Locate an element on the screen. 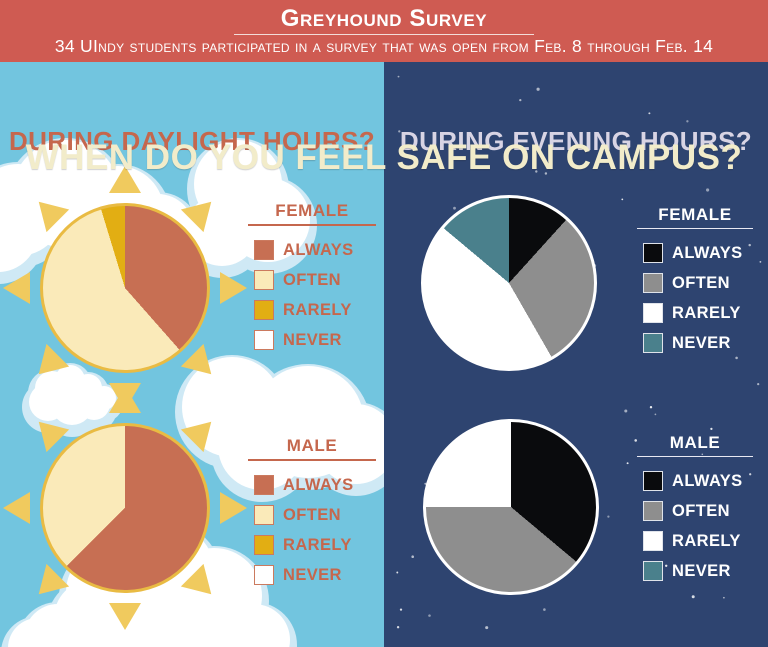 The width and height of the screenshot is (768, 647). evening-subtitle: DURING EVENING HOURS? is located at coordinates (576, 141).